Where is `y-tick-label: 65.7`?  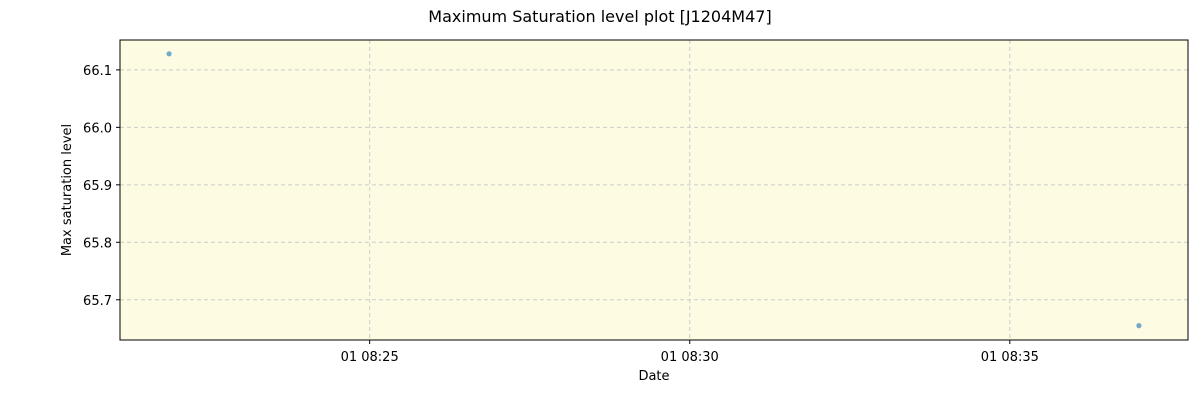 y-tick-label: 65.7 is located at coordinates (97, 301).